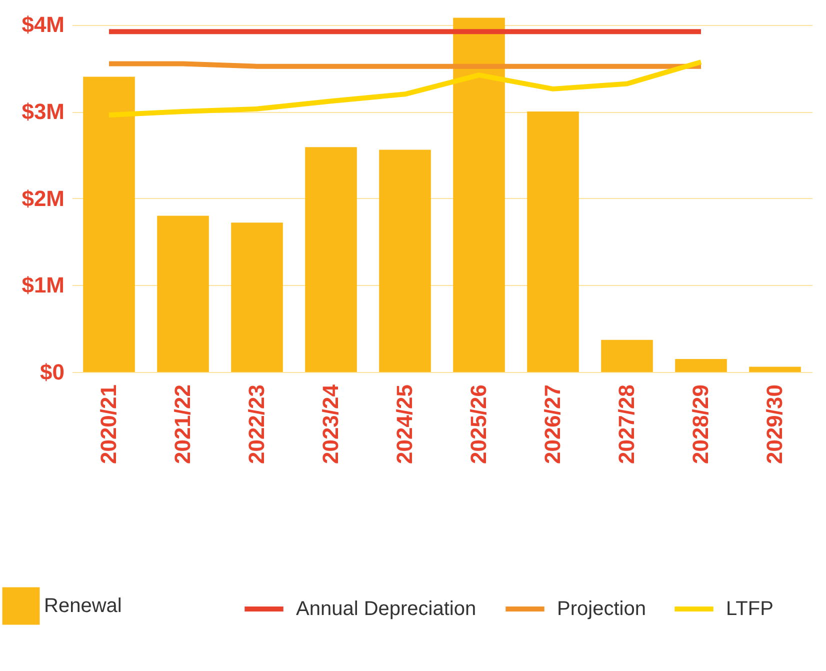  I want to click on legend-label: LTFP, so click(750, 609).